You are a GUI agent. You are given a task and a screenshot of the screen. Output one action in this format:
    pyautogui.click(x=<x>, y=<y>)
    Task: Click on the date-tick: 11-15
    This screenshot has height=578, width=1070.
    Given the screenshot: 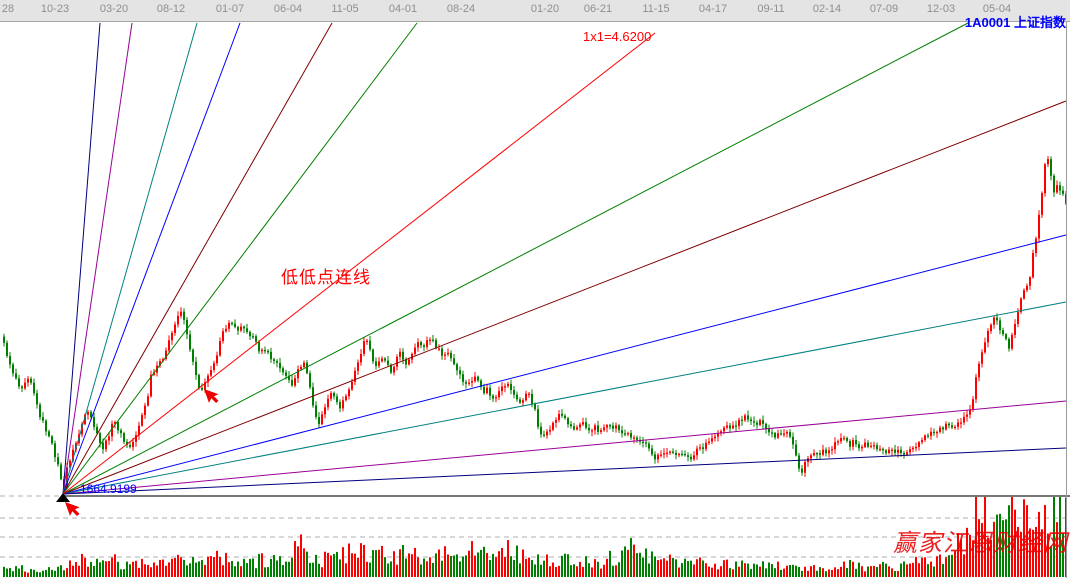 What is the action you would take?
    pyautogui.click(x=656, y=9)
    